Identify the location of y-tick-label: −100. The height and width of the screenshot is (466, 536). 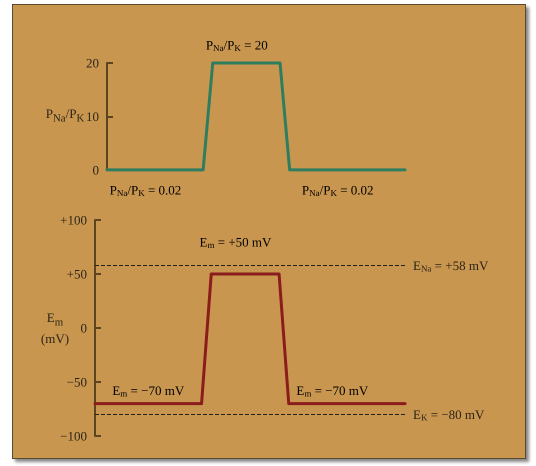
(73, 436).